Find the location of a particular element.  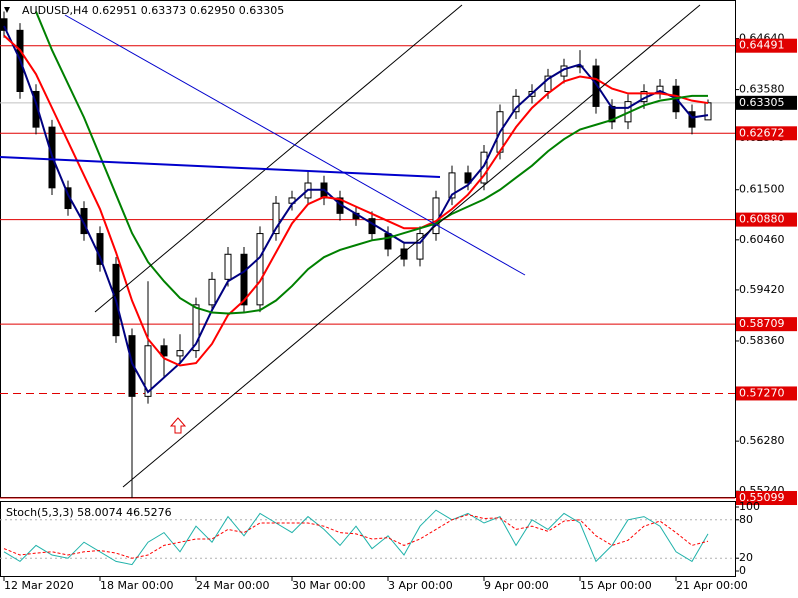

y-tick-label: 0.59420 is located at coordinates (762, 289).